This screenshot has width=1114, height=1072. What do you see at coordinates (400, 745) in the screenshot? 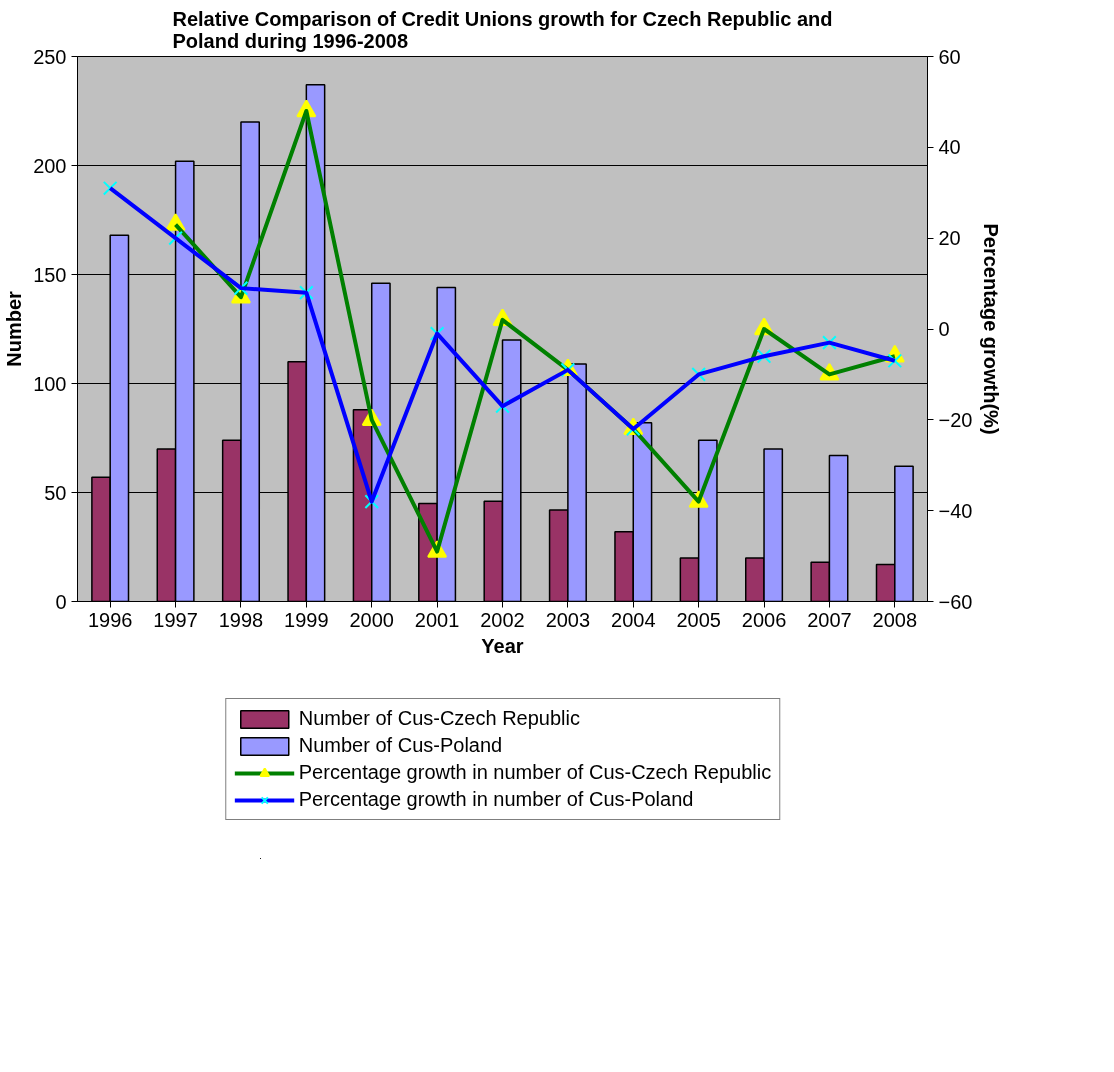
I see `legend-label: Number of Cus-Poland` at bounding box center [400, 745].